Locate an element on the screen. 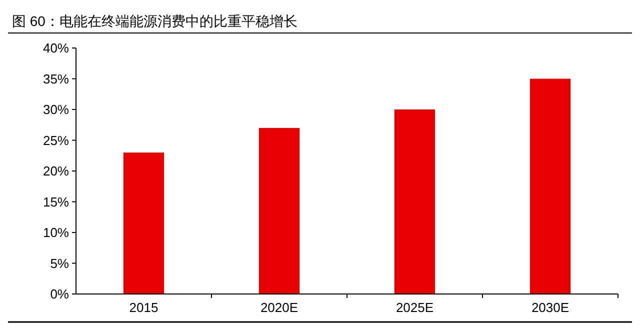 Image resolution: width=640 pixels, height=332 pixels. y-tick-label: 10% is located at coordinates (56, 232).